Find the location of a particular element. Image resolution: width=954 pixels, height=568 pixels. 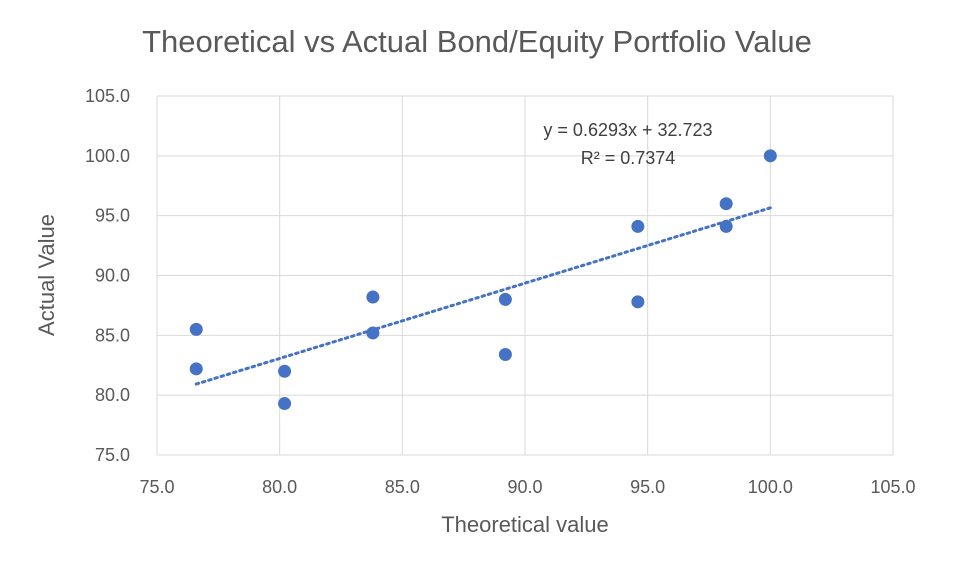

x-tick-label: 75.0 is located at coordinates (156, 487).